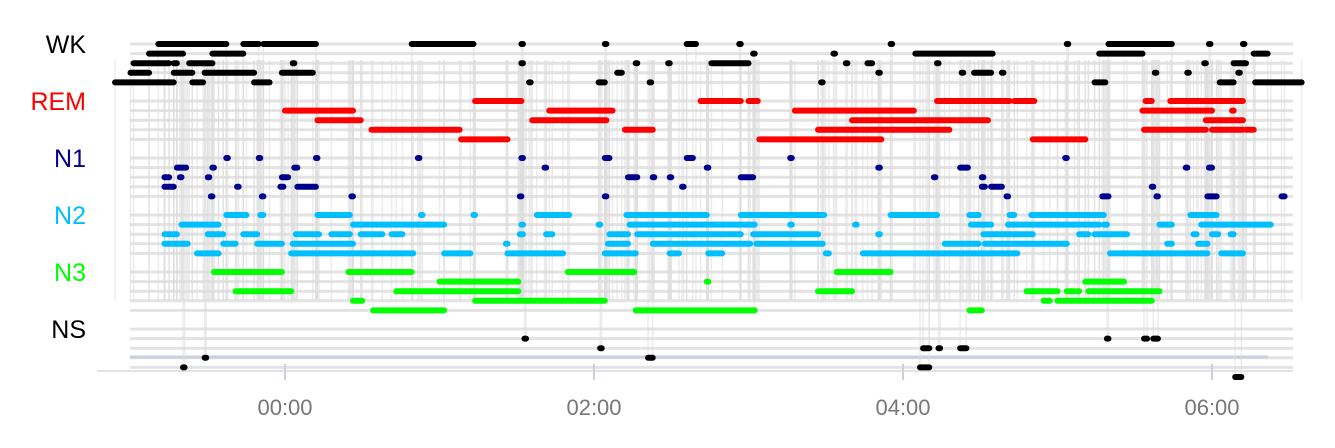  I want to click on stage-label-rem: REM, so click(58, 102).